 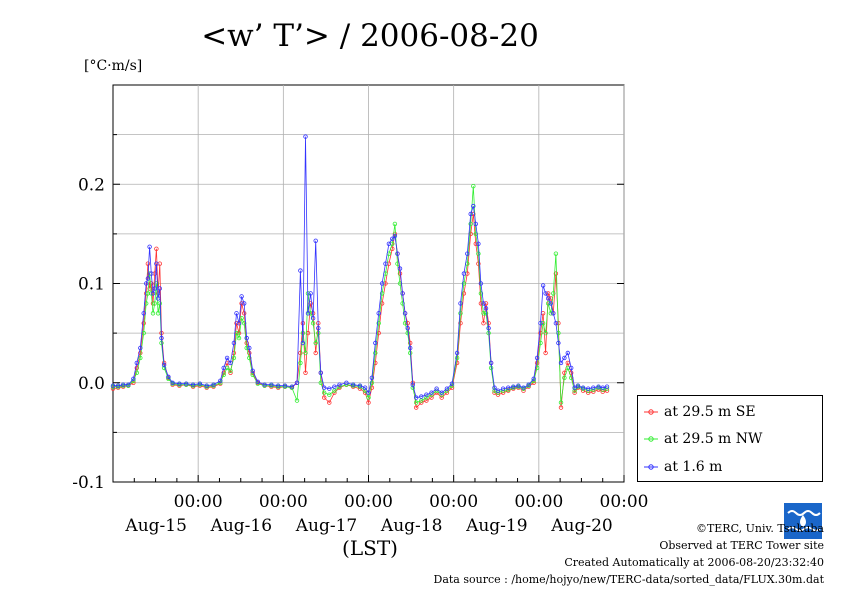 What do you see at coordinates (155, 526) in the screenshot?
I see `x-tick-date-label: Aug-15` at bounding box center [155, 526].